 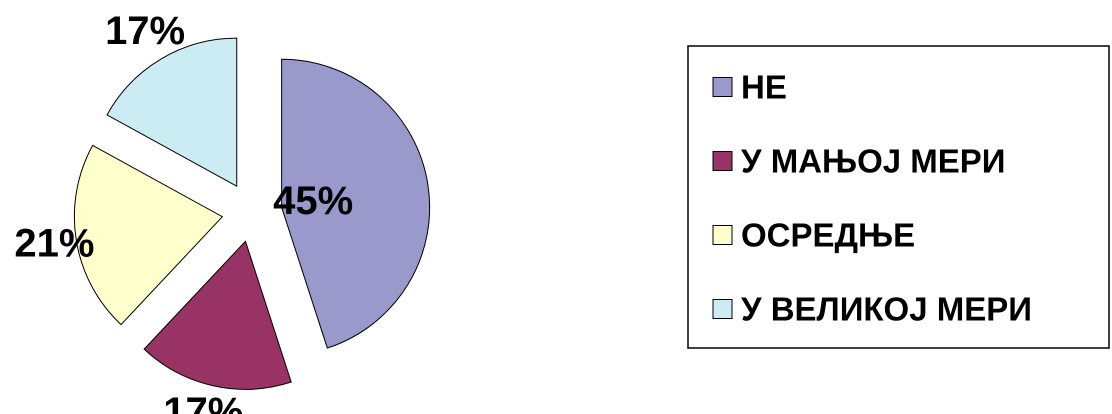 I want to click on legend-label-2: ОСРЕДЊЕ, so click(x=828, y=235).